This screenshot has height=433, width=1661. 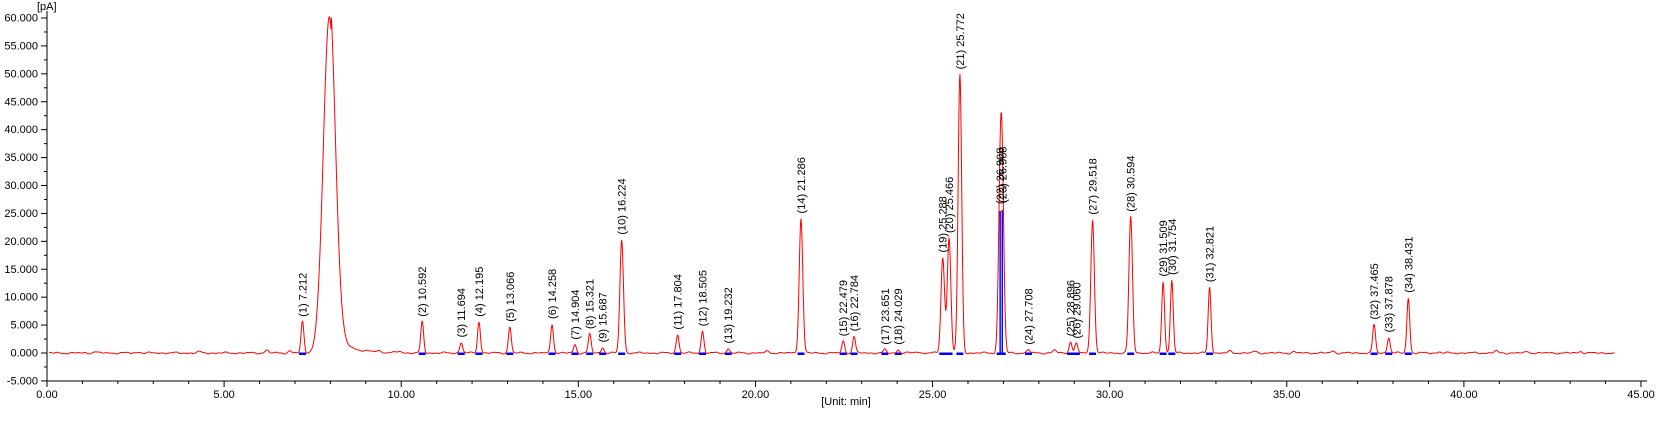 I want to click on peak-label: (33) 37.878, so click(x=1390, y=304).